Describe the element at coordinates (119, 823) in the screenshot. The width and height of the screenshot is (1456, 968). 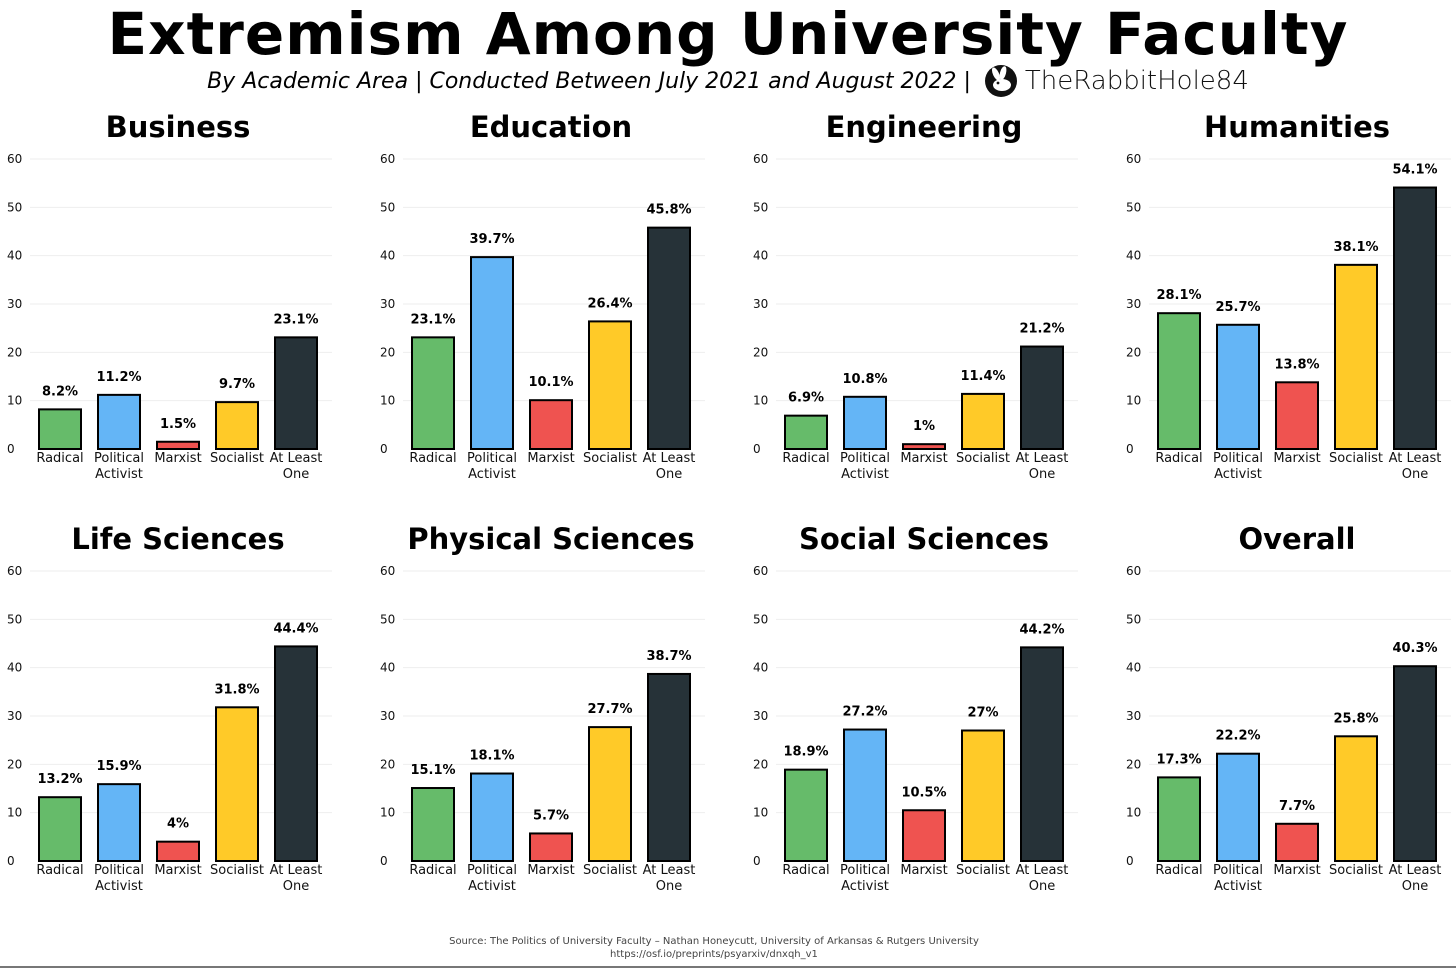
I see `bar-life-sciences-political-activist` at that location.